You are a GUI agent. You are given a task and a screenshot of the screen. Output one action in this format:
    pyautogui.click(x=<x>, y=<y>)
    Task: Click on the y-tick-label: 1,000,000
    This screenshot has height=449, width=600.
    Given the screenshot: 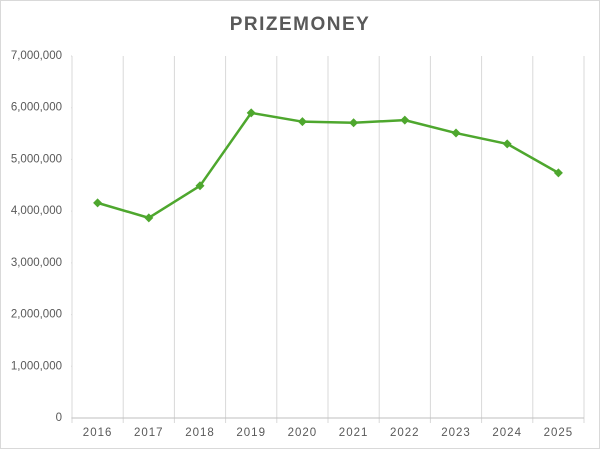 What is the action you would take?
    pyautogui.click(x=36, y=366)
    